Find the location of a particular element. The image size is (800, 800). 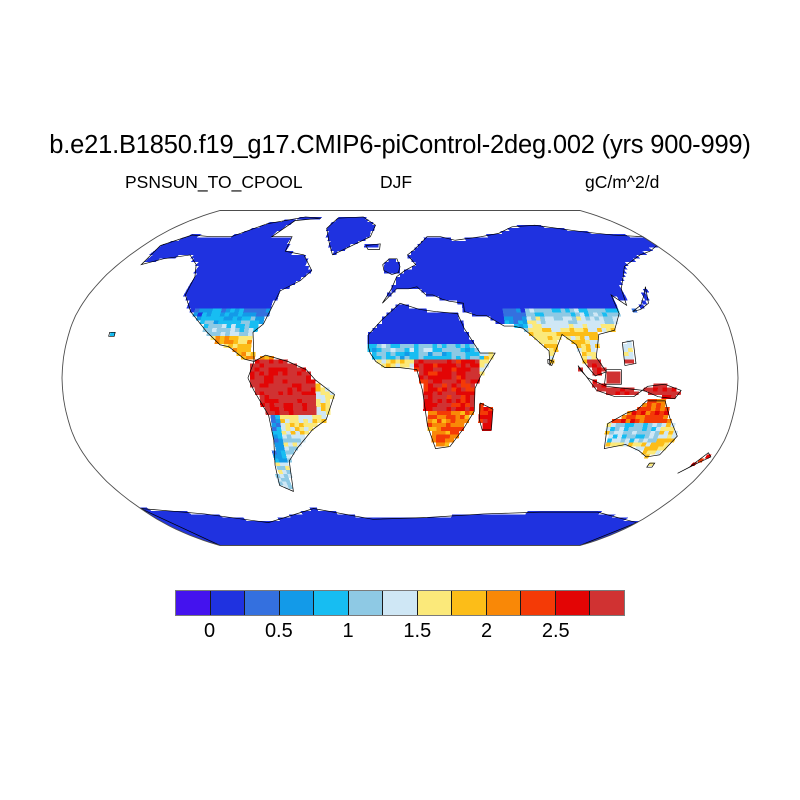

colorbar-tick-2: 2 is located at coordinates (486, 631).